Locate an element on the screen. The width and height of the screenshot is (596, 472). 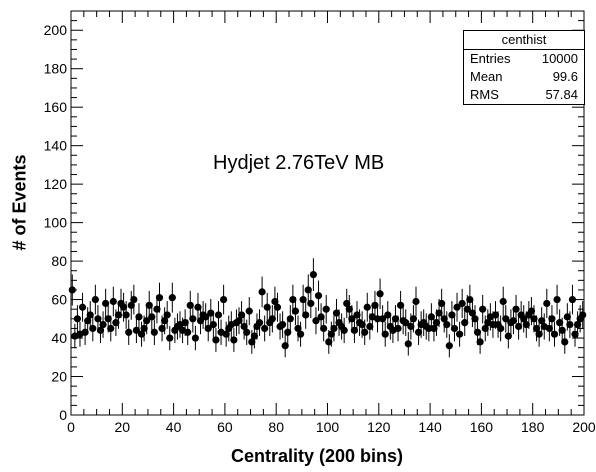
x-axis-label: Centrality (200 bins) is located at coordinates (317, 456).